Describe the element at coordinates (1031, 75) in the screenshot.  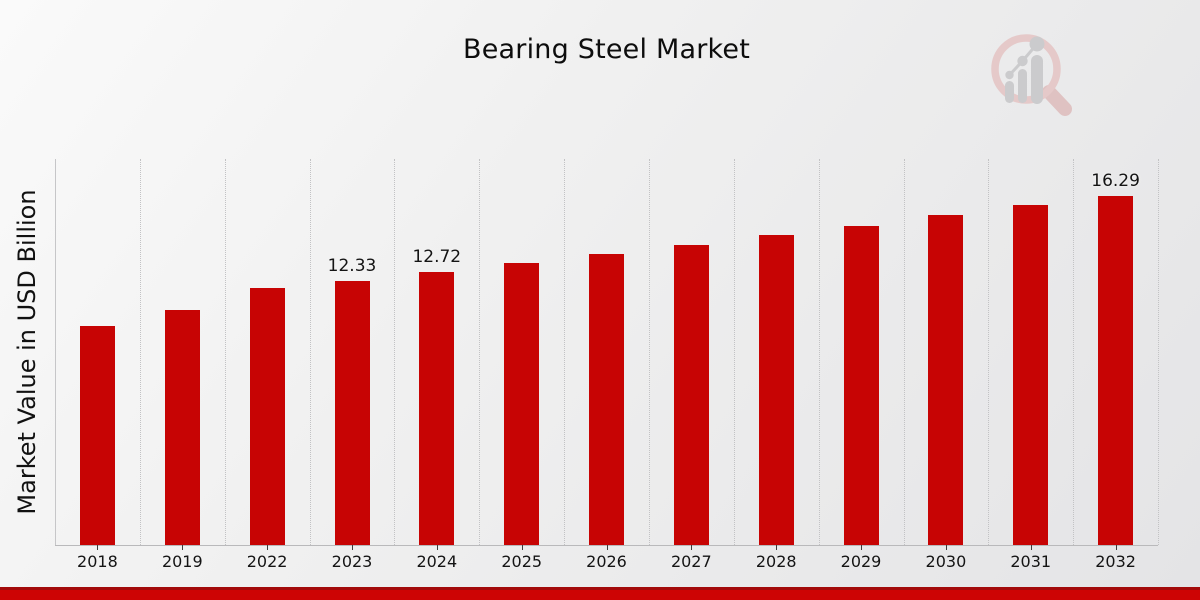
I see `magnifier-bar-chart-logo-icon` at that location.